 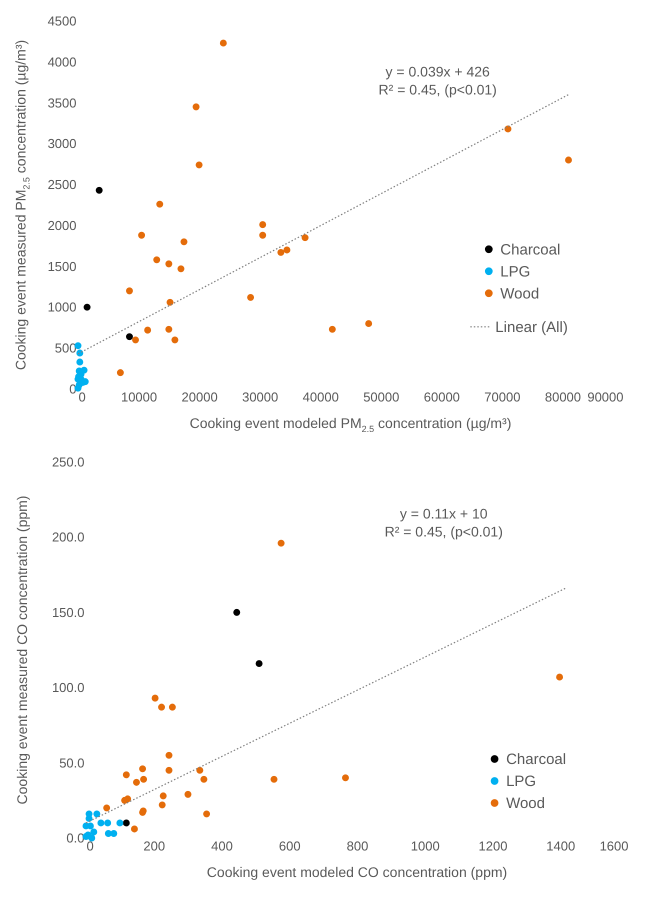 I want to click on y-tick-label: 100.0, so click(x=68, y=688).